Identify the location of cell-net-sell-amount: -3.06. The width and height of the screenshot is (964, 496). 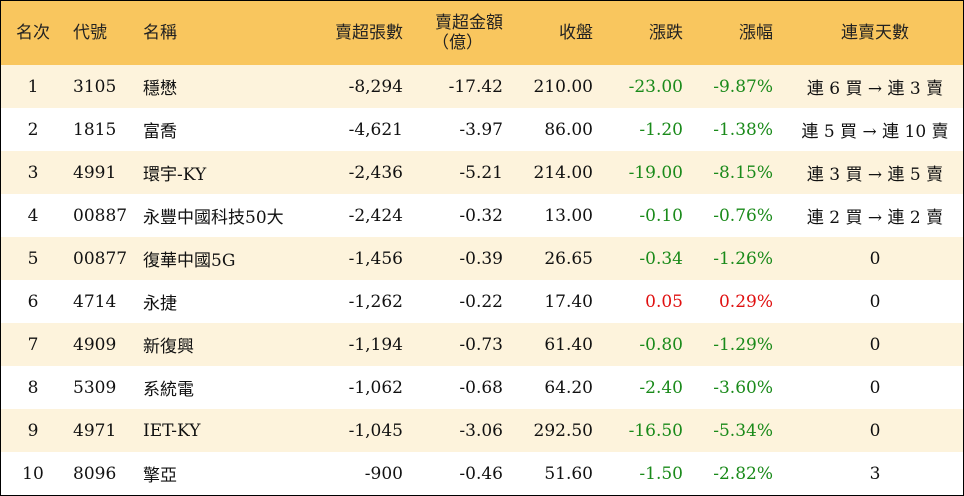
(481, 430).